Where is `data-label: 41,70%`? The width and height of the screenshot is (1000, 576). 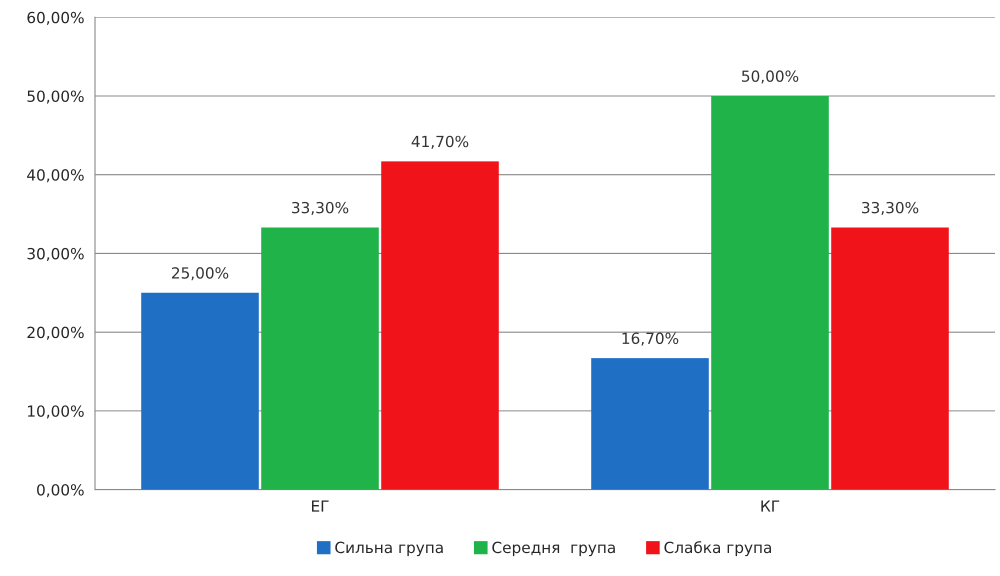
data-label: 41,70% is located at coordinates (440, 142).